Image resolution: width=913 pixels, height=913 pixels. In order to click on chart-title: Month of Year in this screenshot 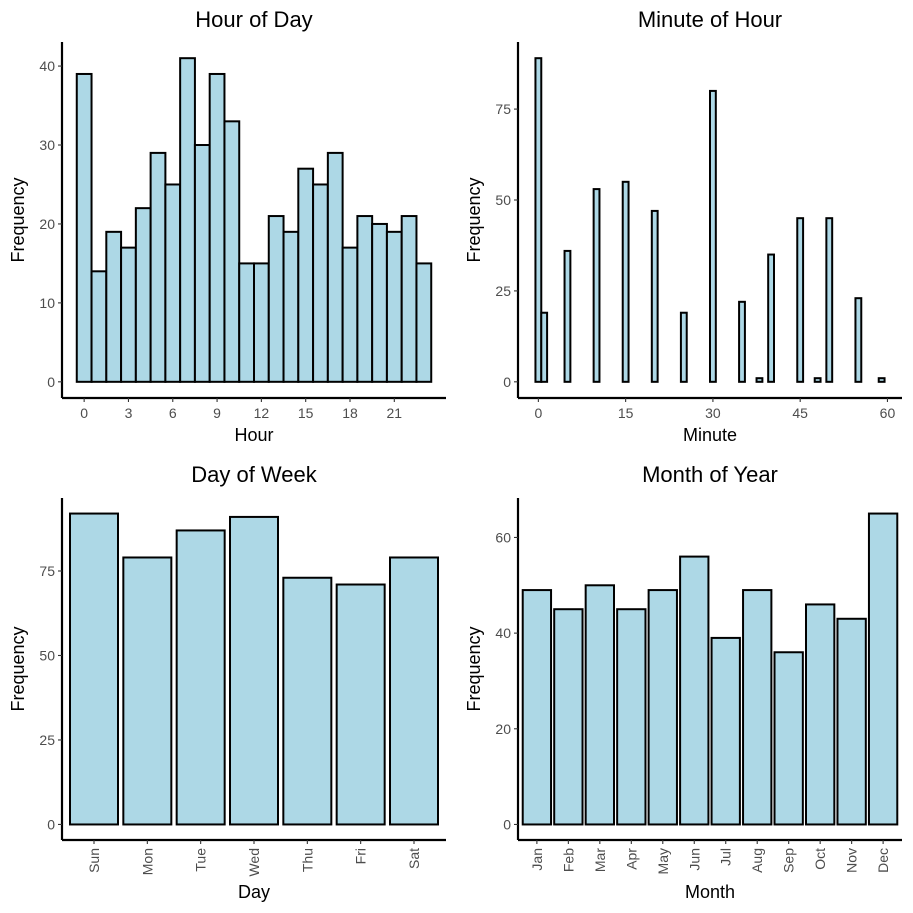, I will do `click(710, 474)`.